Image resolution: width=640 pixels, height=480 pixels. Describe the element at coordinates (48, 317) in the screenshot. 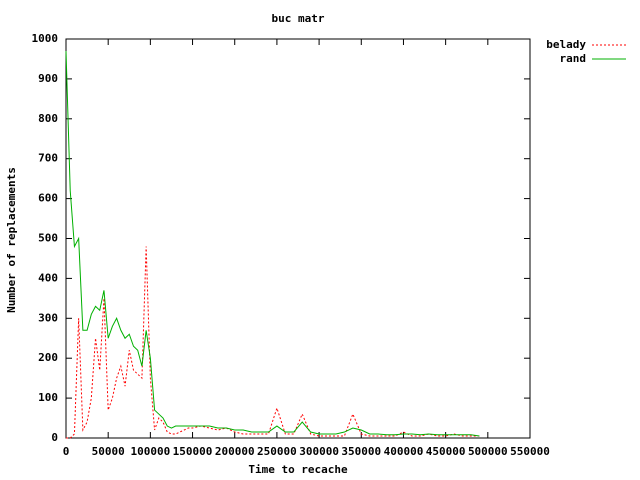

I see `y-tick-label: 300` at that location.